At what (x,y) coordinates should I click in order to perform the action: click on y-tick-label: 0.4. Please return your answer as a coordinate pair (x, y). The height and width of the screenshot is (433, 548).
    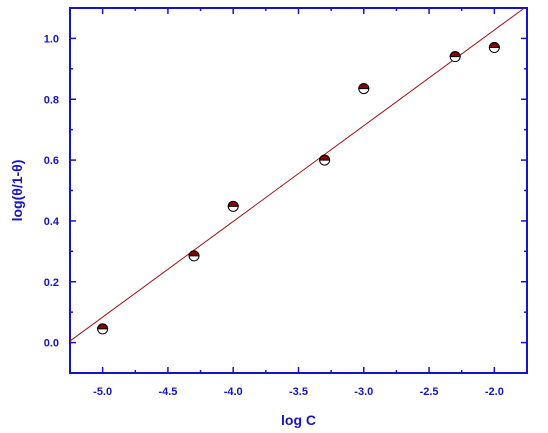
    Looking at the image, I should click on (52, 222).